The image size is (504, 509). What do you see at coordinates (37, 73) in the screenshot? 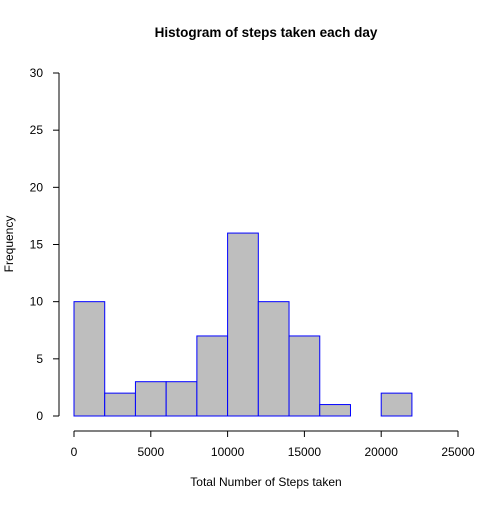
I see `y-tick-label: 30` at bounding box center [37, 73].